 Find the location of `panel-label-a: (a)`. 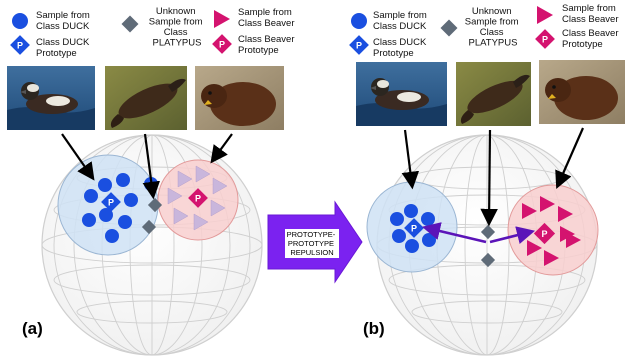

panel-label-a: (a) is located at coordinates (32, 328).